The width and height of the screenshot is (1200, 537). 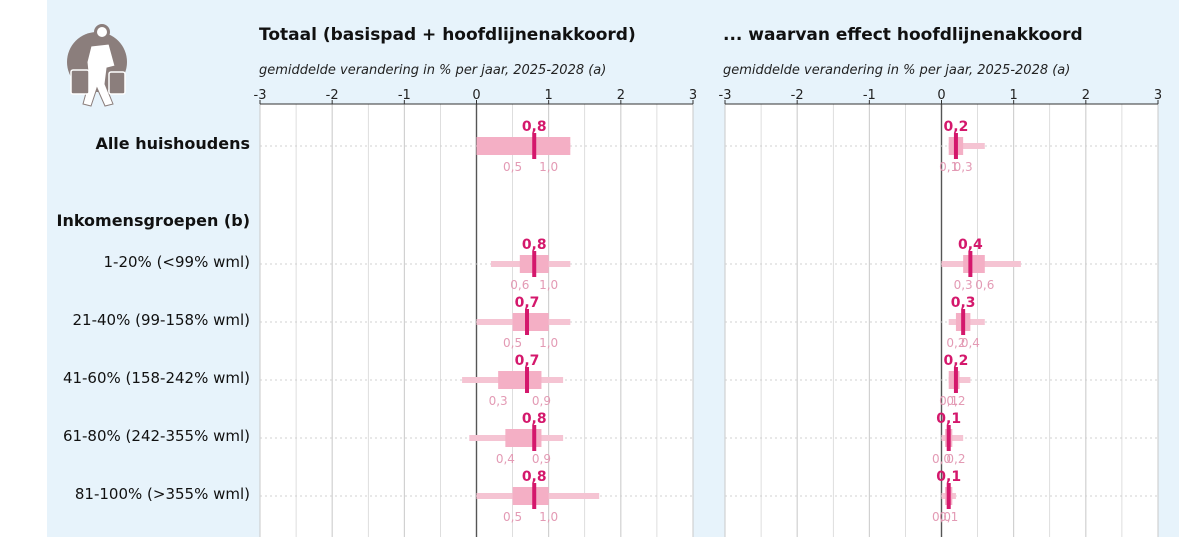 What do you see at coordinates (948, 419) in the screenshot?
I see `median-label-effect-61-80: 0,1` at bounding box center [948, 419].